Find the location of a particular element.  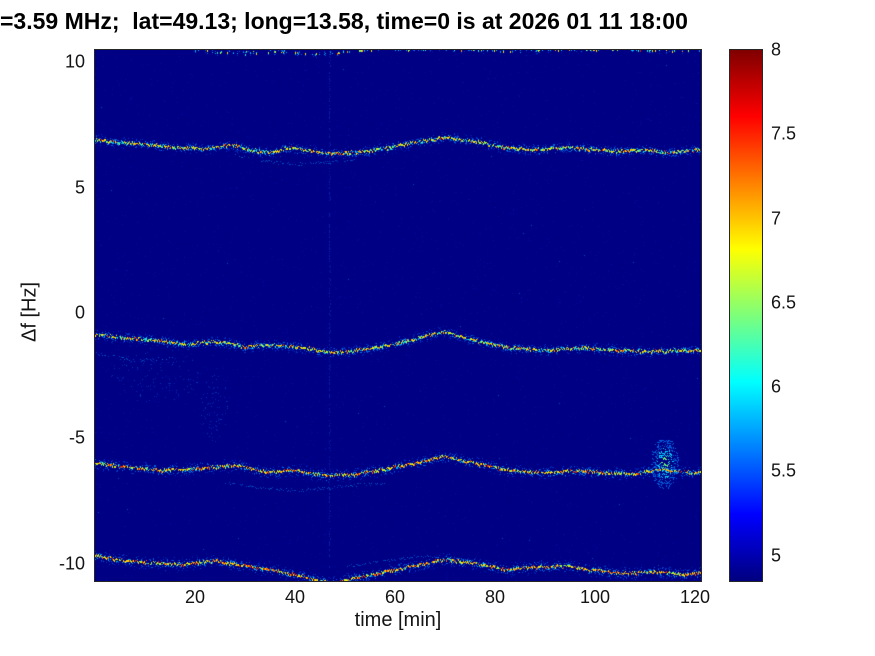

y-tick-label: 10 is located at coordinates (74, 61).